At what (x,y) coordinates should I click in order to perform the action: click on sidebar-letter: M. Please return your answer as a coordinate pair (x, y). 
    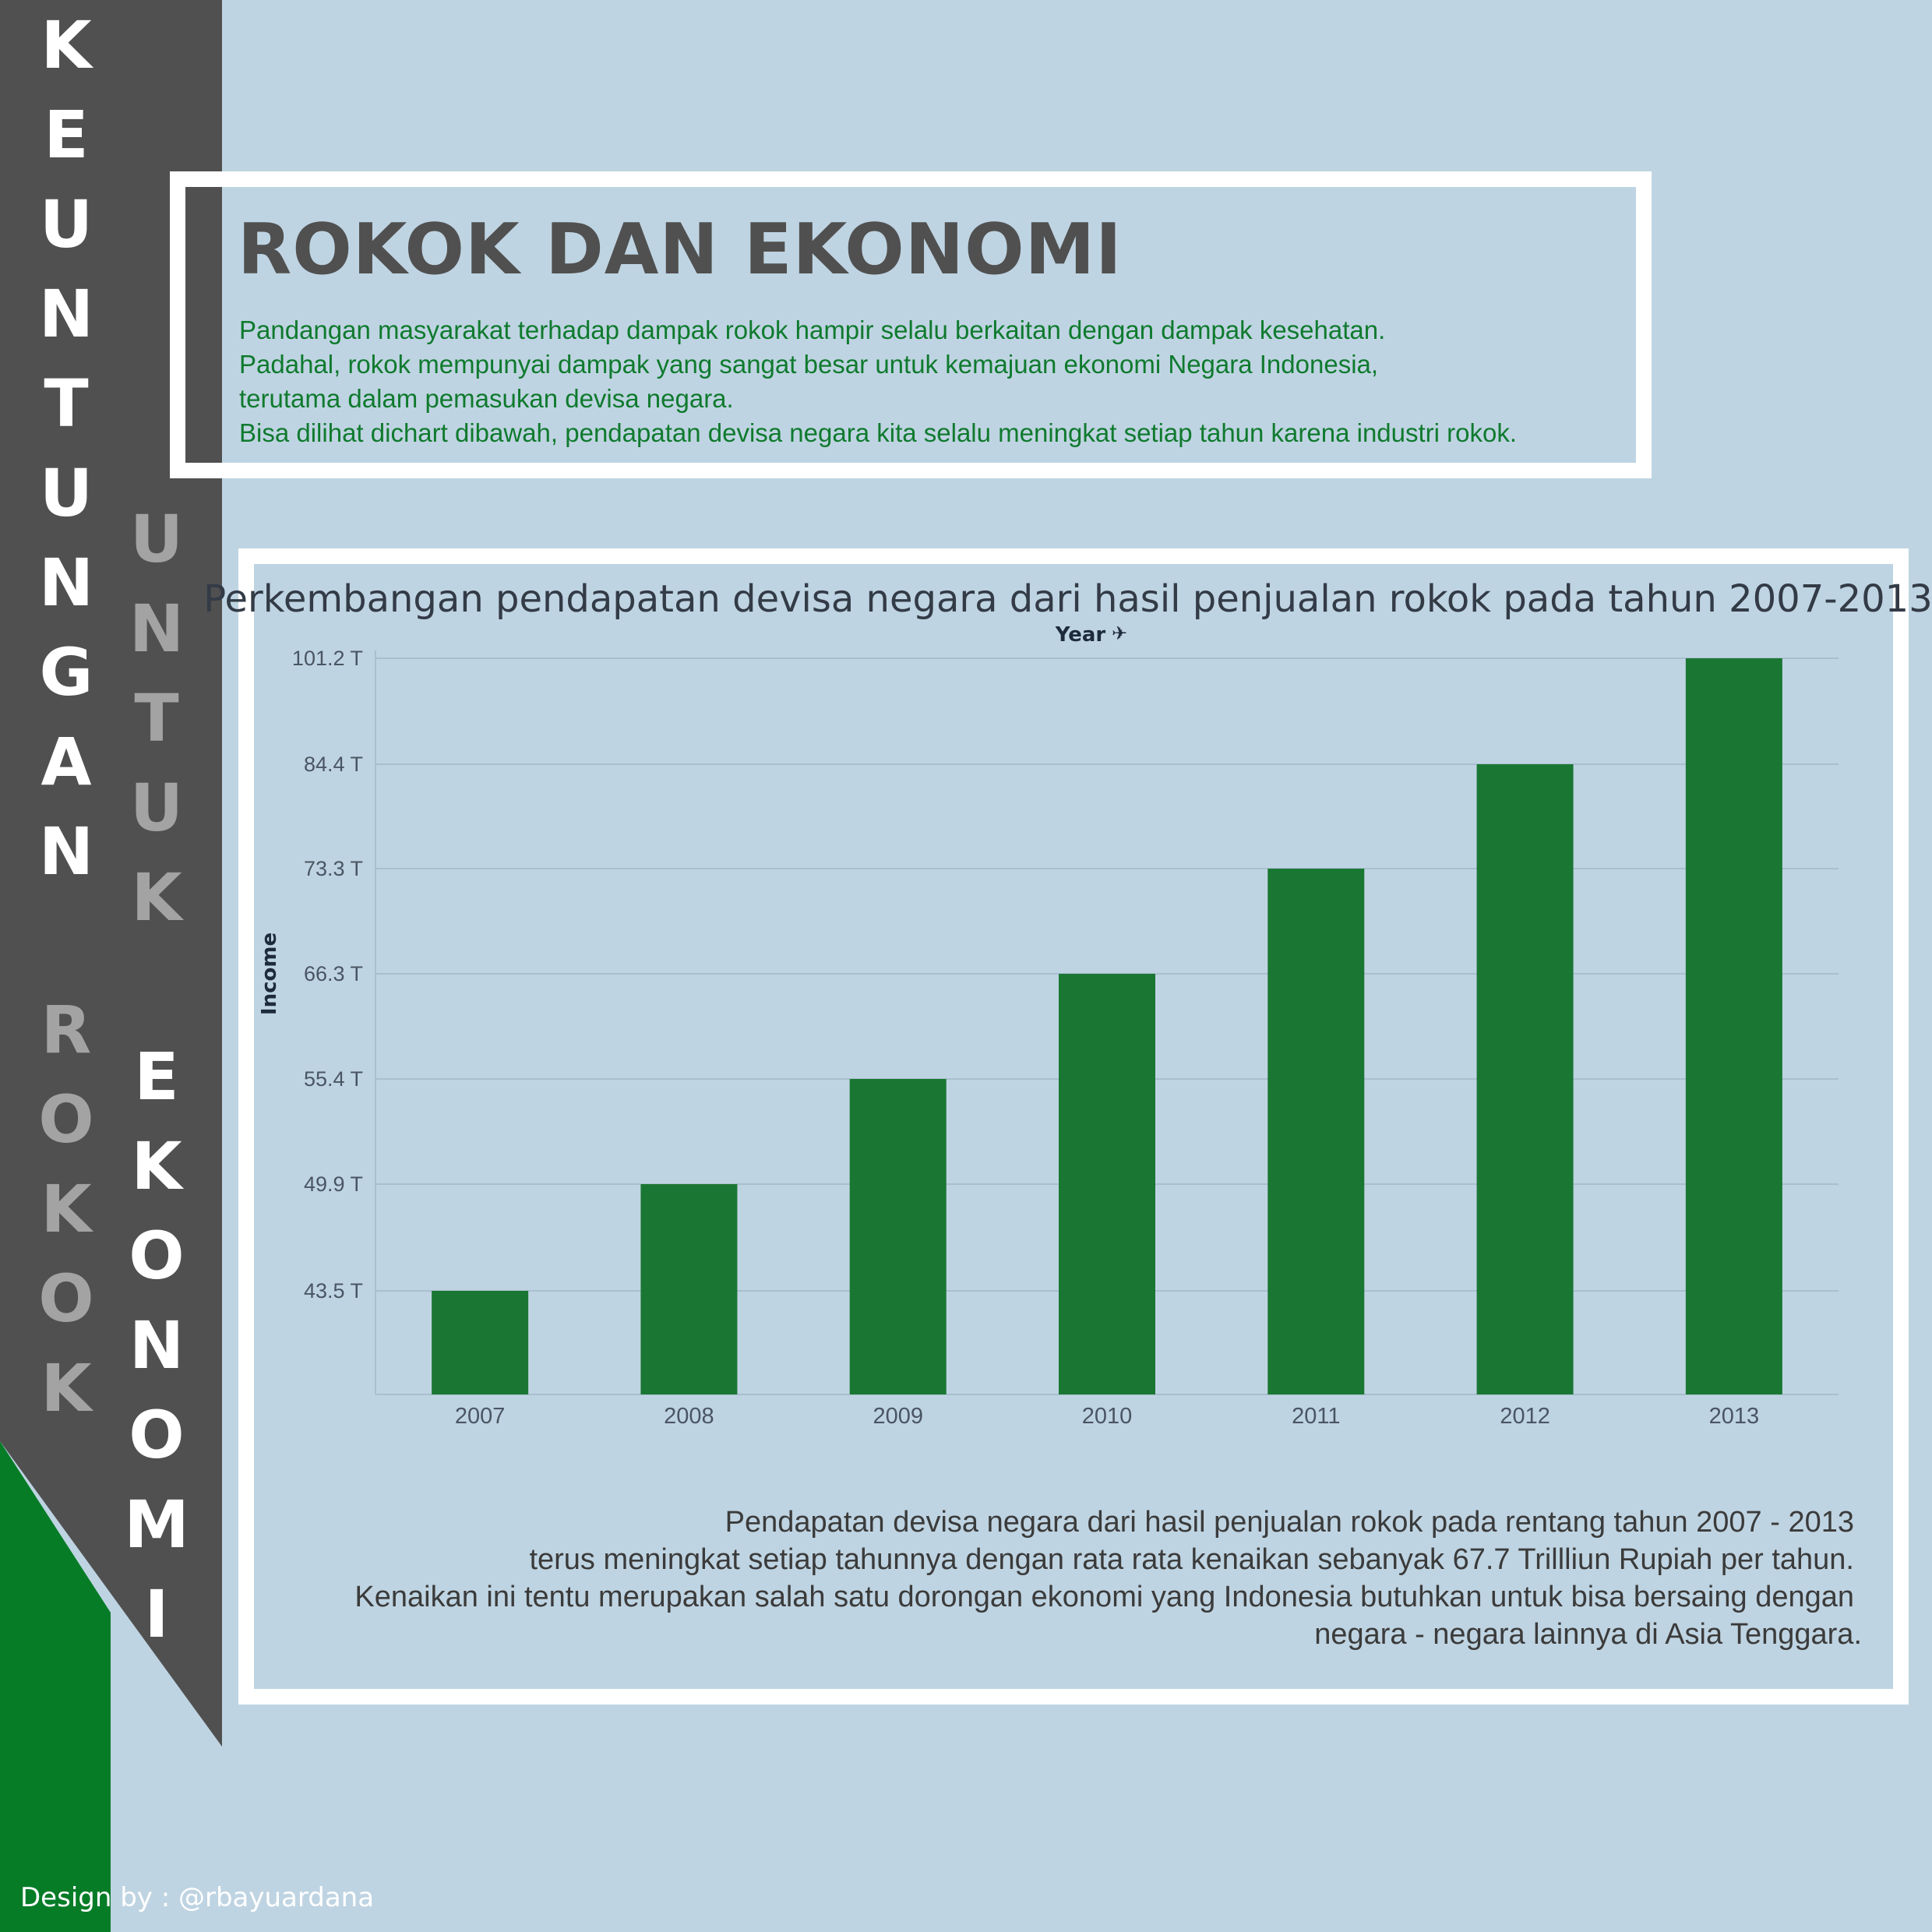
    Looking at the image, I should click on (157, 1524).